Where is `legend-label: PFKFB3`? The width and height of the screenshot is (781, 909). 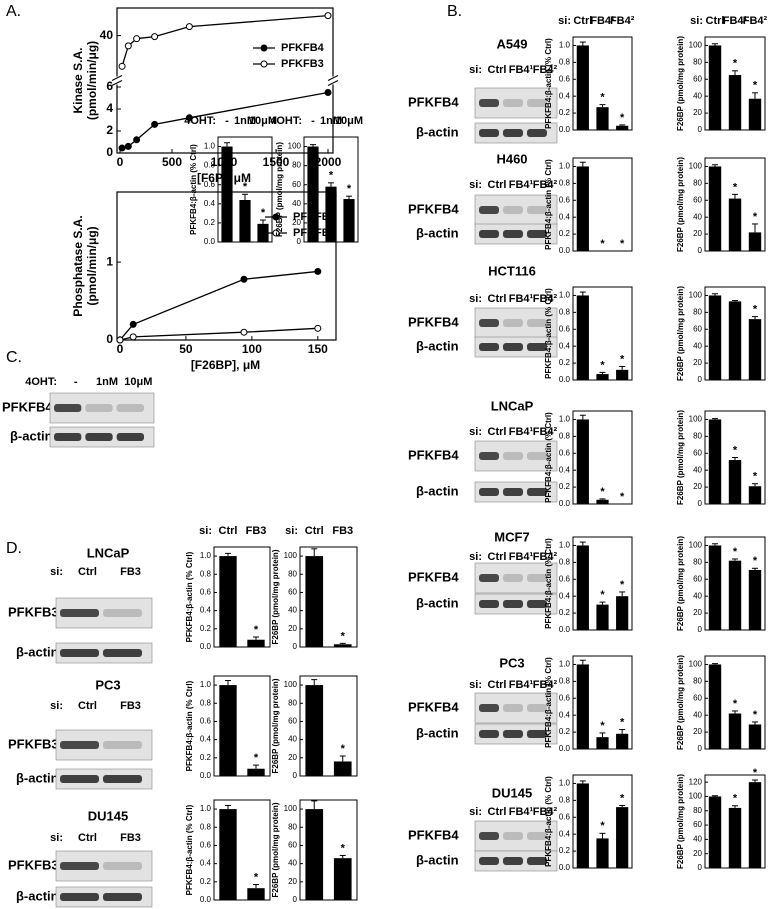
legend-label: PFKFB3 is located at coordinates (302, 64).